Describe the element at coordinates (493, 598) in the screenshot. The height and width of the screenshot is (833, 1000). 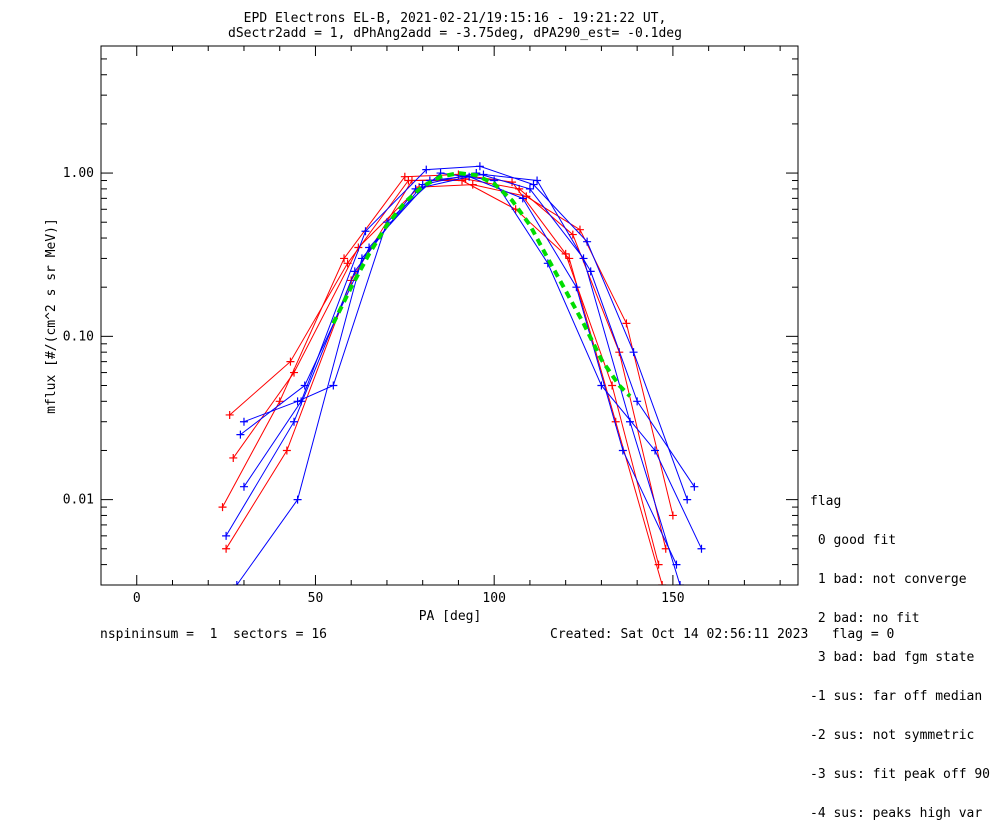
I see `x-tick-label: 100` at that location.